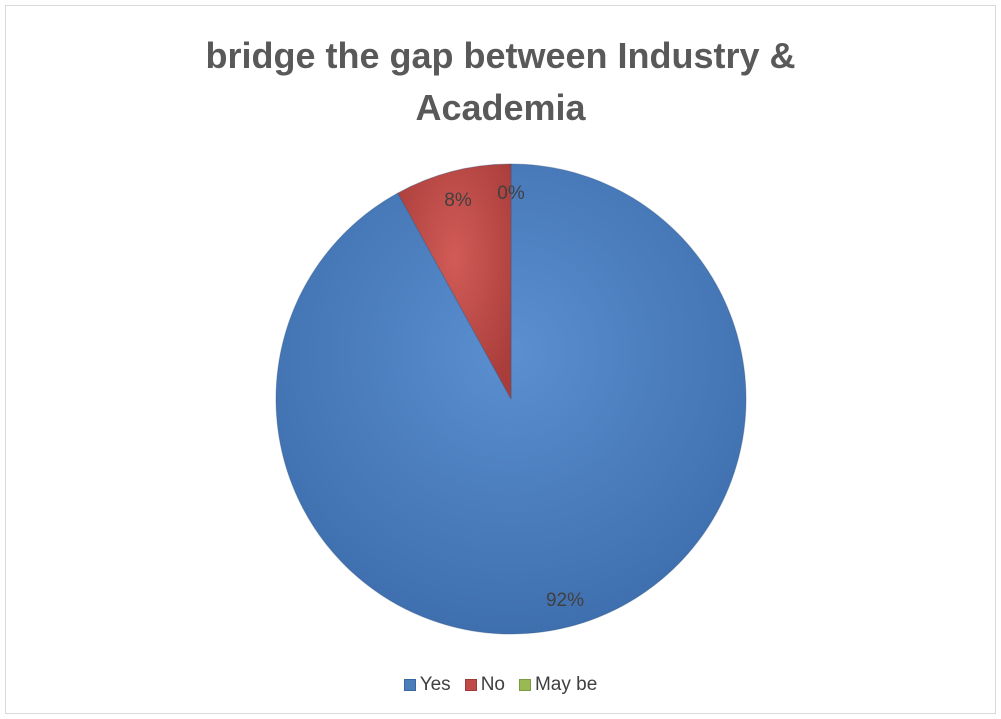  I want to click on legend-item-no: No, so click(484, 685).